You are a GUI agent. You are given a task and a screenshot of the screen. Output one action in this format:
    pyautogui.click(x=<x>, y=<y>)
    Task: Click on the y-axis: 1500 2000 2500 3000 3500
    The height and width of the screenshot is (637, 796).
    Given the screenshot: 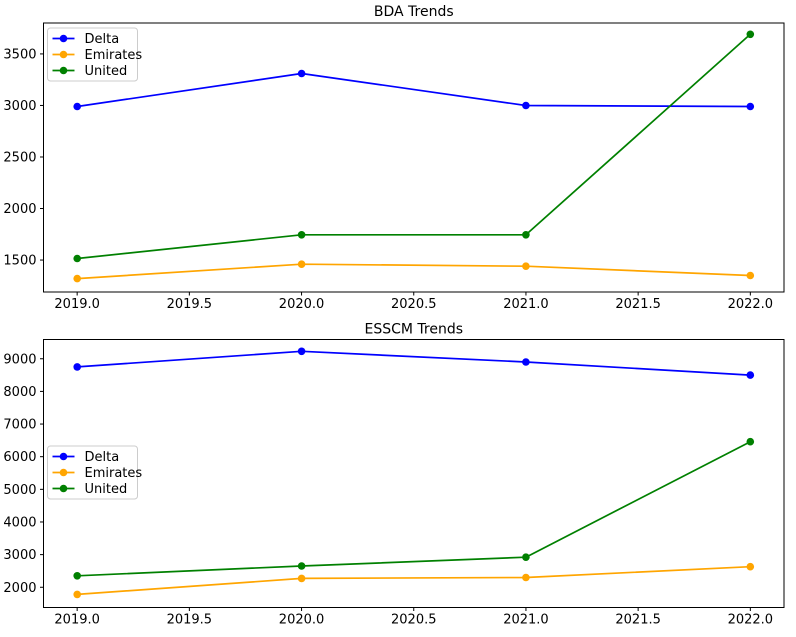 What is the action you would take?
    pyautogui.click(x=23, y=158)
    